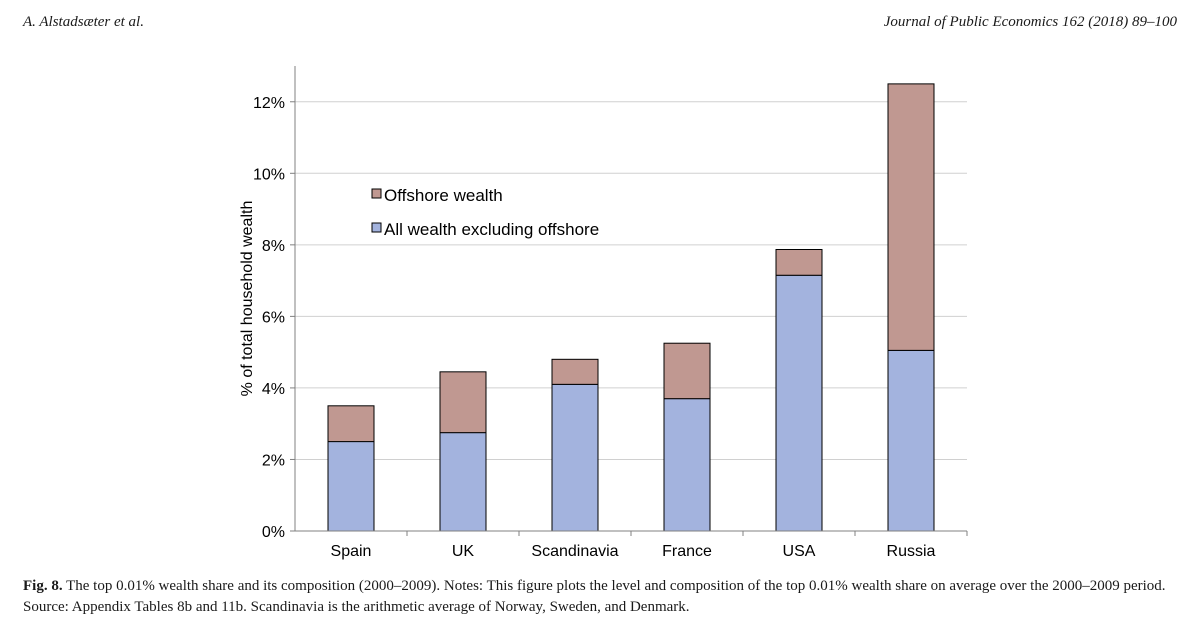 Image resolution: width=1200 pixels, height=622 pixels. I want to click on author-header: A. Alstadsæter et al., so click(83, 22).